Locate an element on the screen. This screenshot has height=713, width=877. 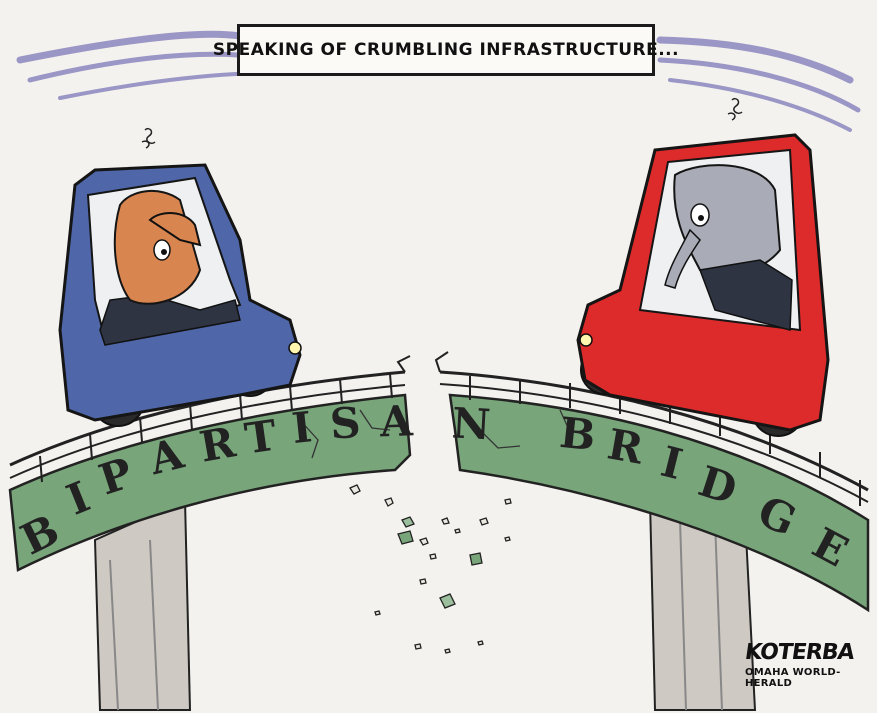
signature-name: KOTERBA is located at coordinates (799, 652).